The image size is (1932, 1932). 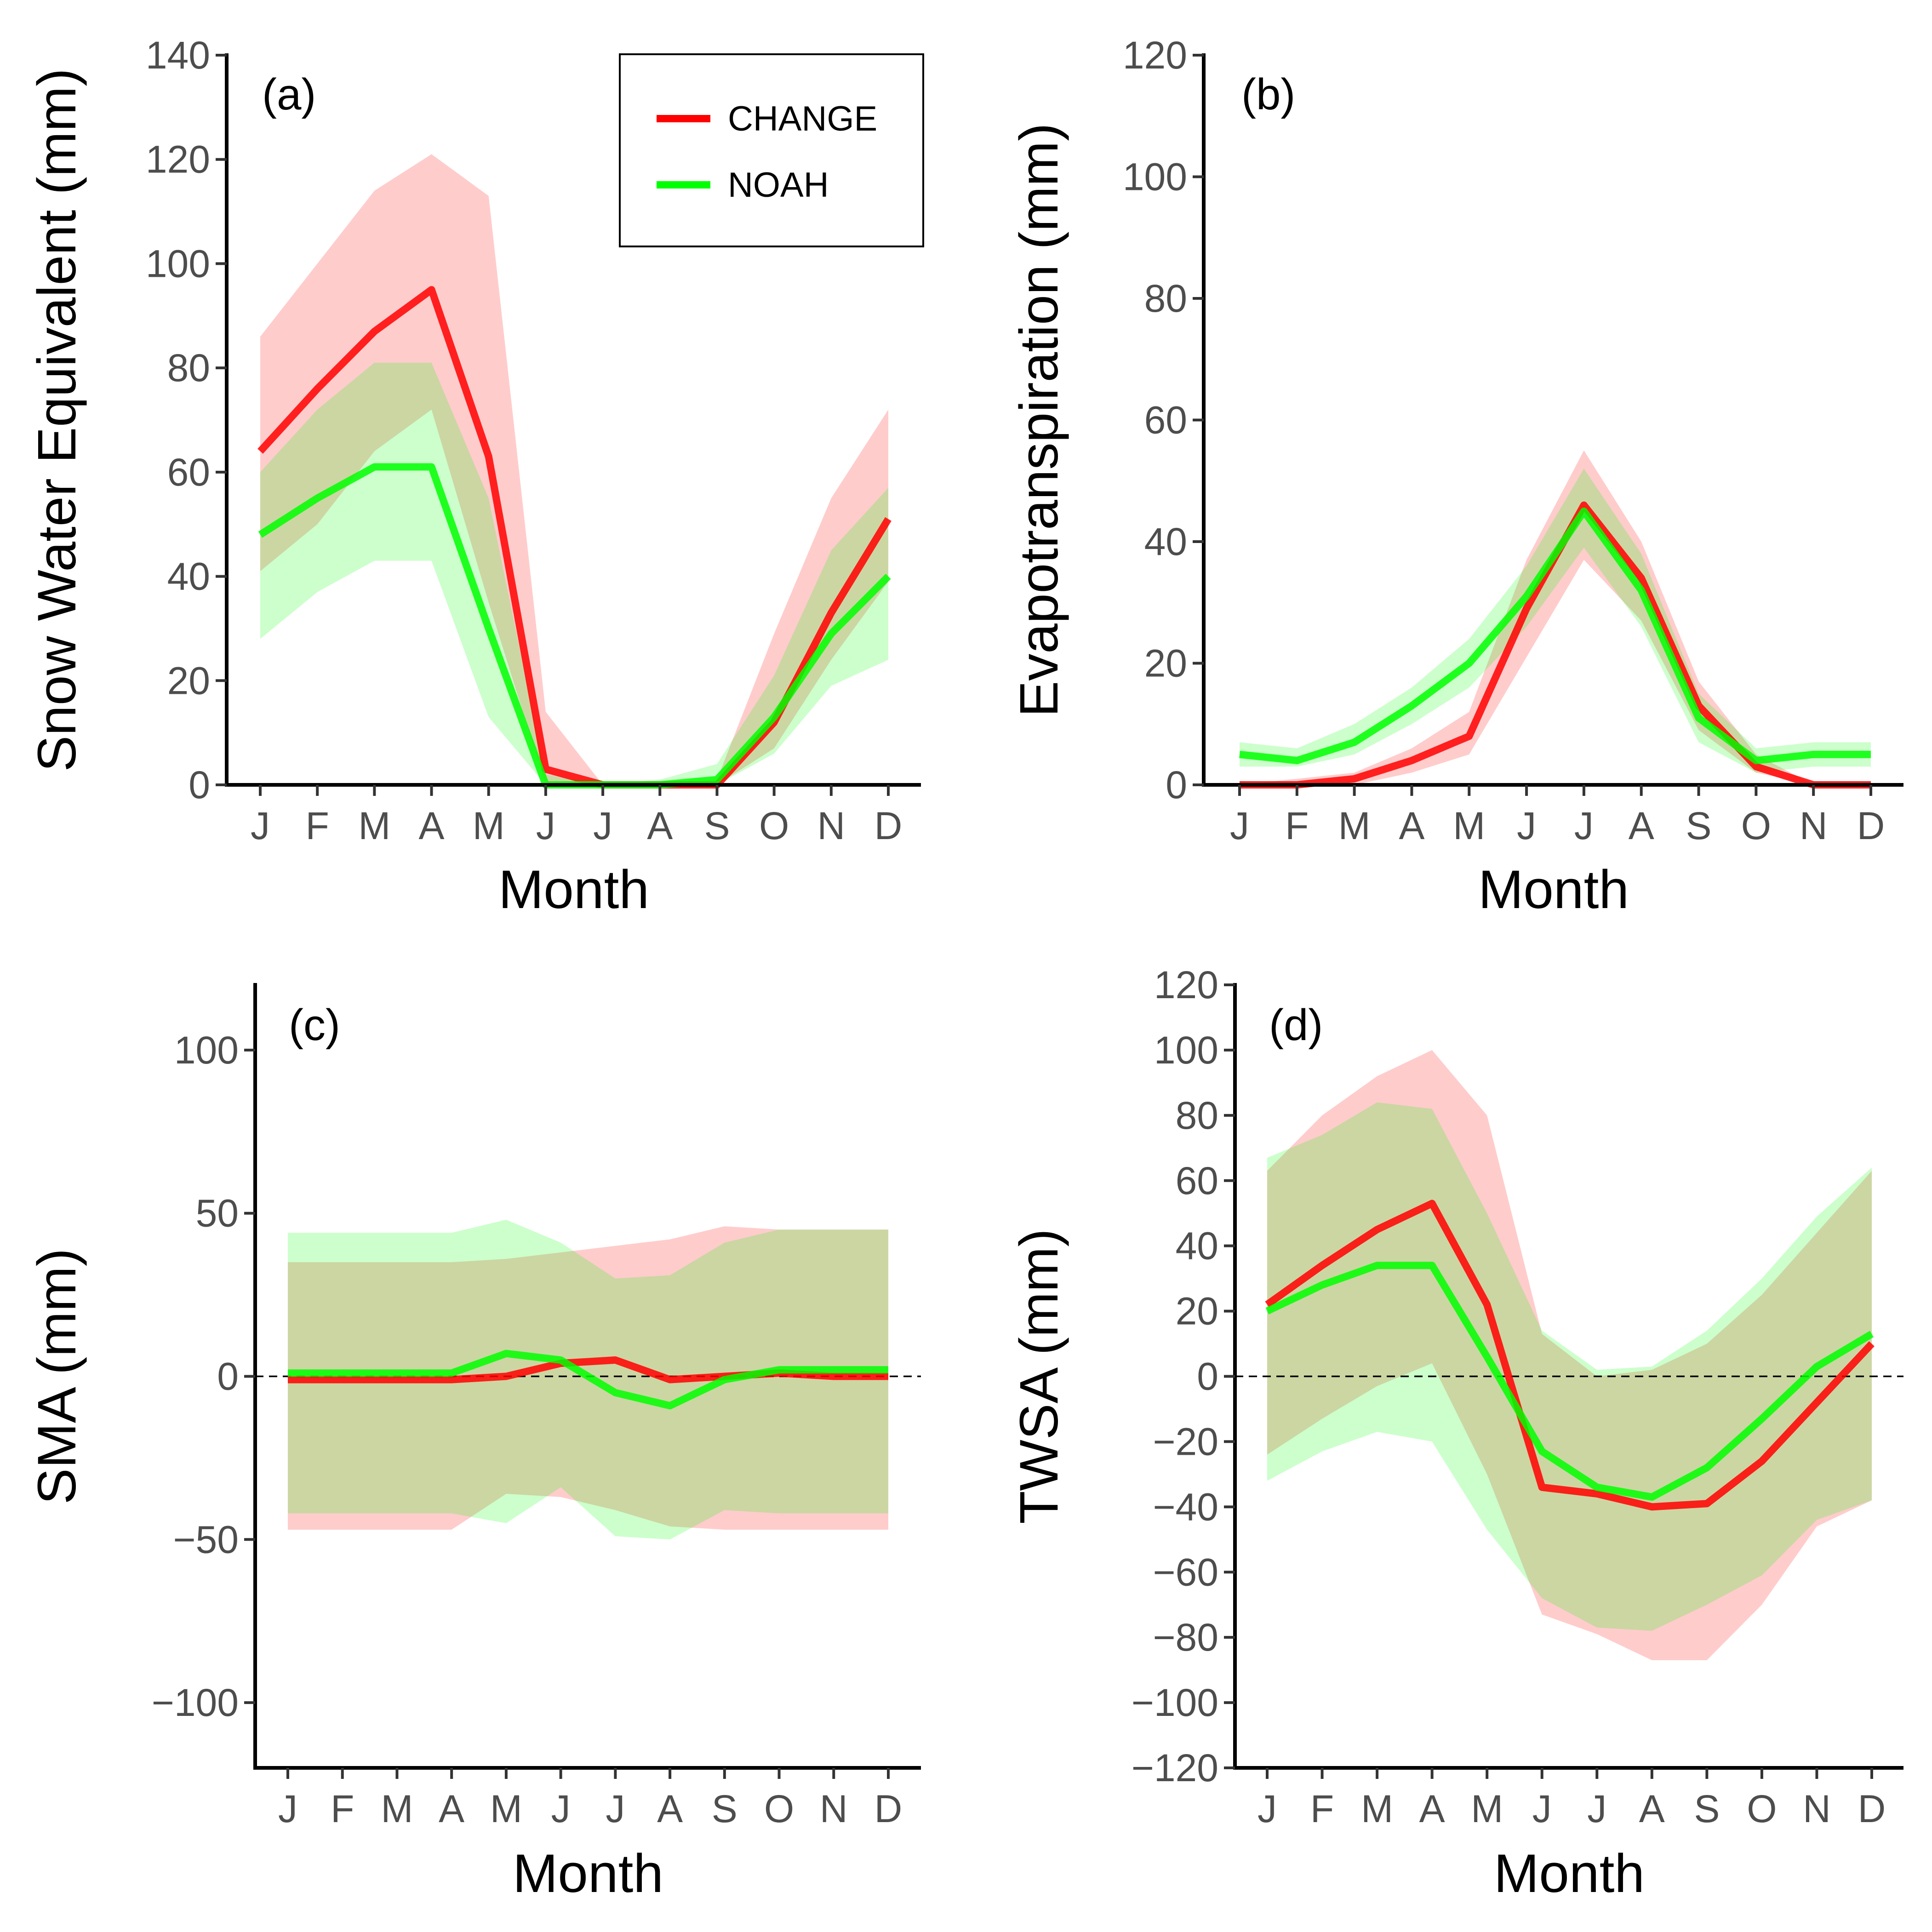 What do you see at coordinates (1268, 94) in the screenshot?
I see `panel-label: (b)` at bounding box center [1268, 94].